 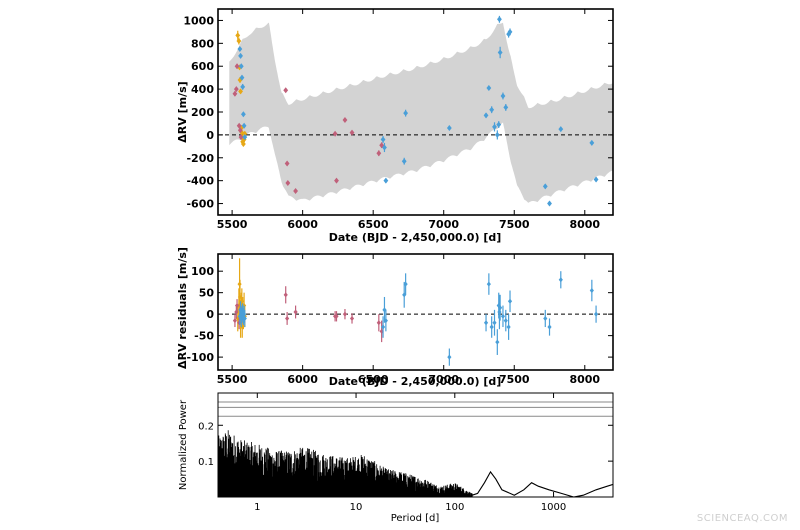 I want to click on x-tick-label: 1000, so click(x=553, y=507).